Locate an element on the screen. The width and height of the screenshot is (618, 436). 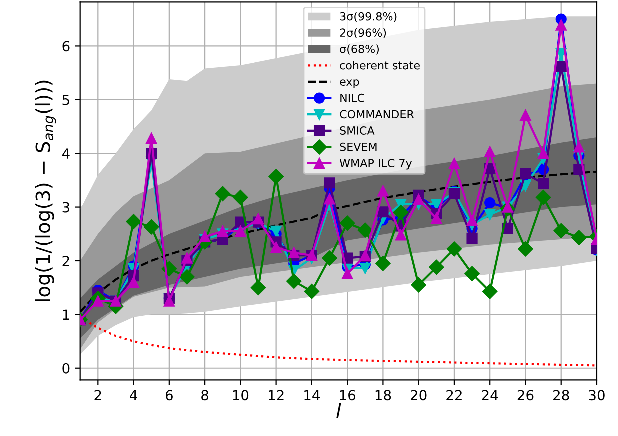
legend-label: σ(68%) is located at coordinates (359, 49).